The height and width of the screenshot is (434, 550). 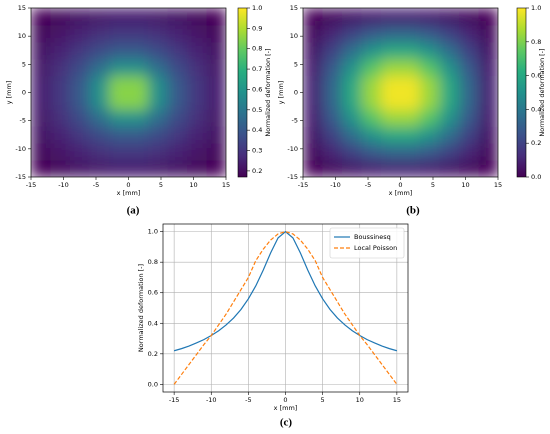 What do you see at coordinates (368, 185) in the screenshot?
I see `x-tick-label: -5` at bounding box center [368, 185].